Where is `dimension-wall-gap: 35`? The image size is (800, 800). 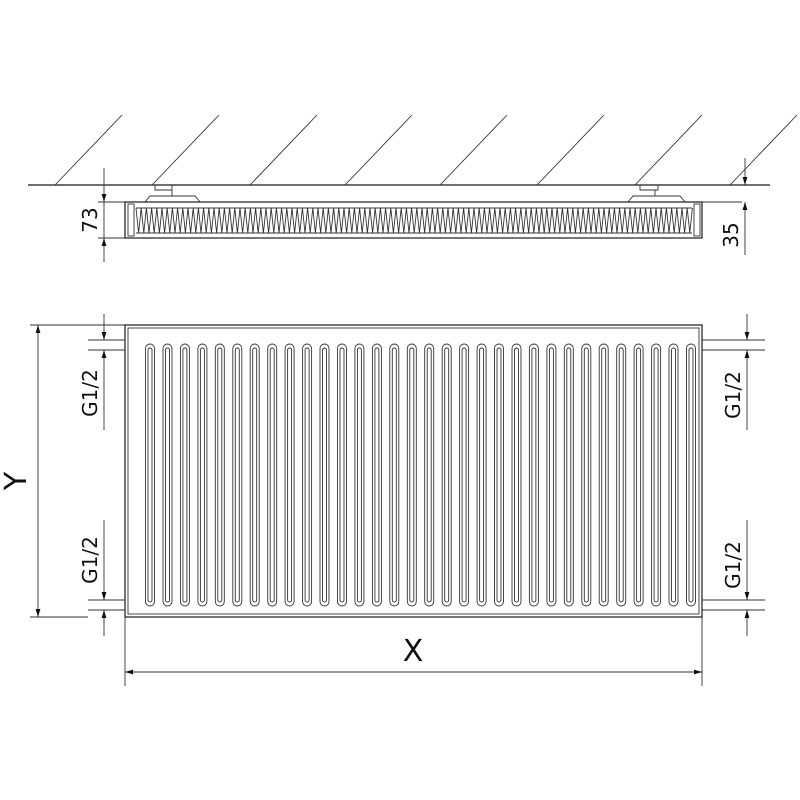 dimension-wall-gap: 35 is located at coordinates (725, 206).